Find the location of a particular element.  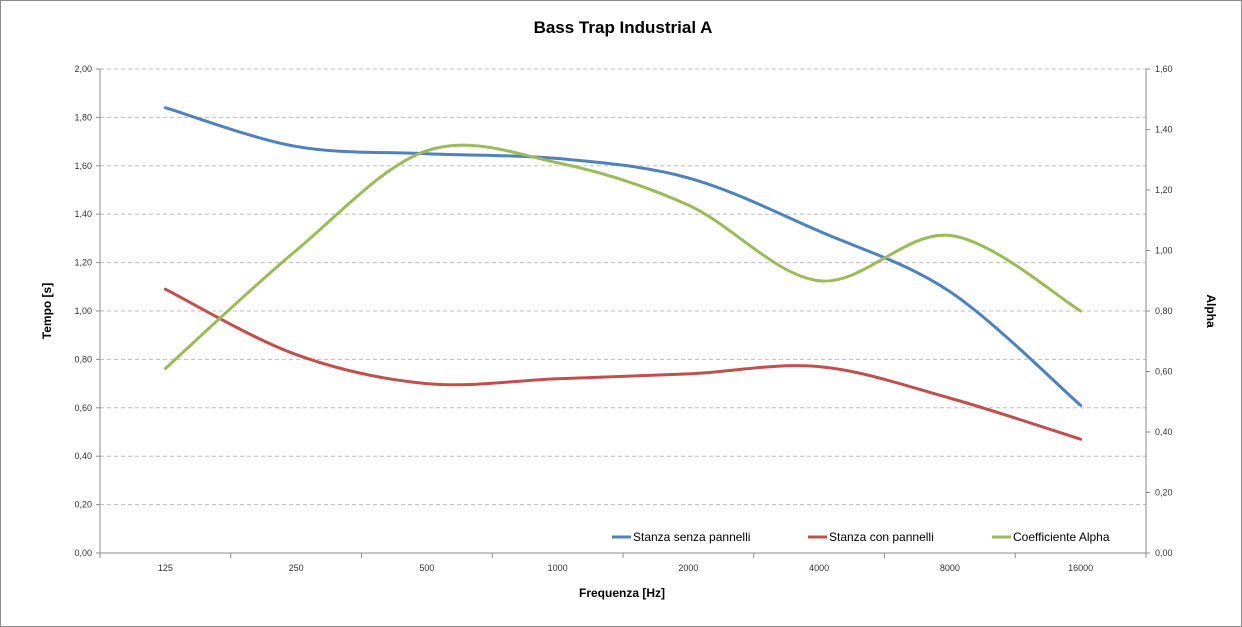

y-tick-label-right: 0,00 is located at coordinates (1164, 553).